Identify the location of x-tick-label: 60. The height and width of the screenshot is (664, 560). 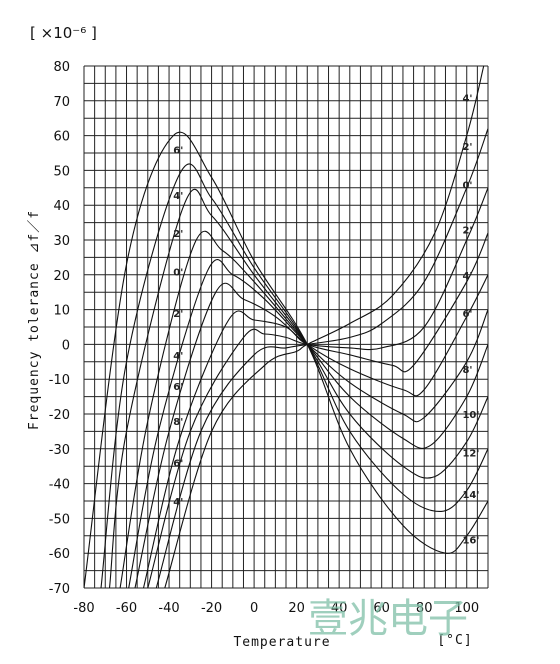
(381, 608).